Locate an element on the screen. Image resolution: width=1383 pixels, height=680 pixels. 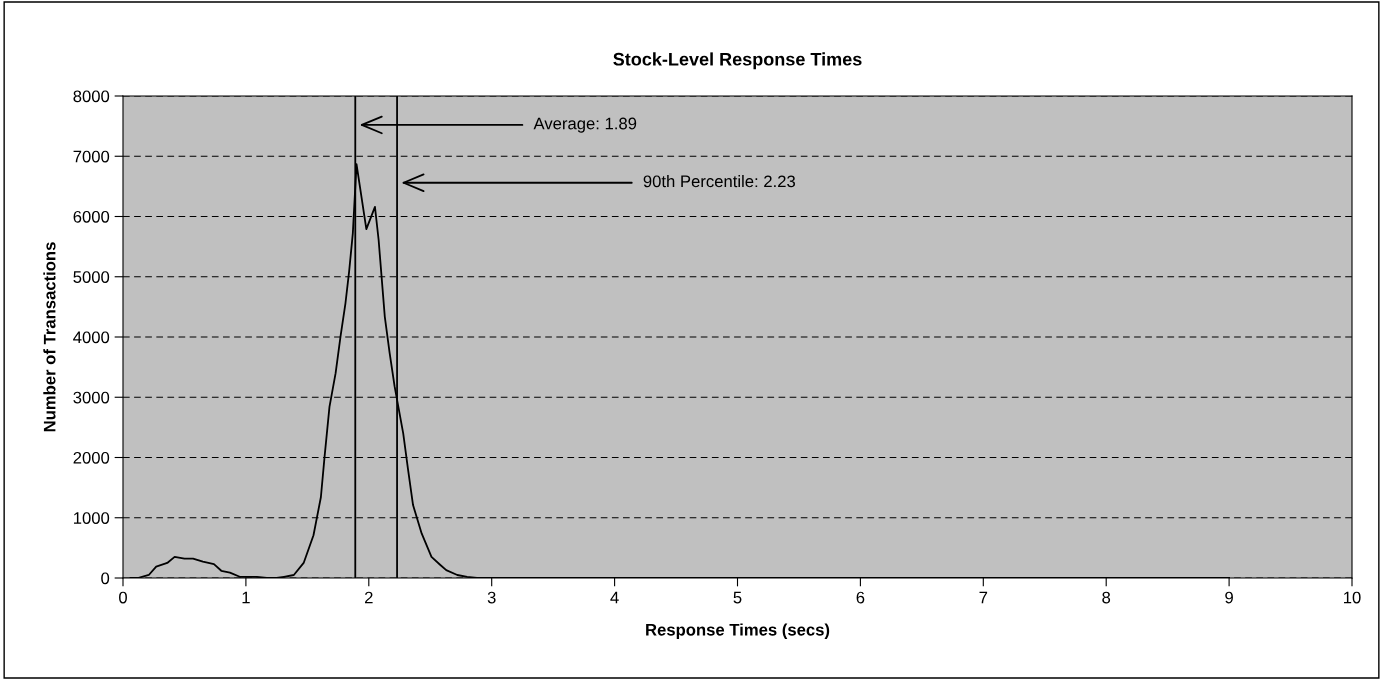
x-tick-label: 3 is located at coordinates (491, 597).